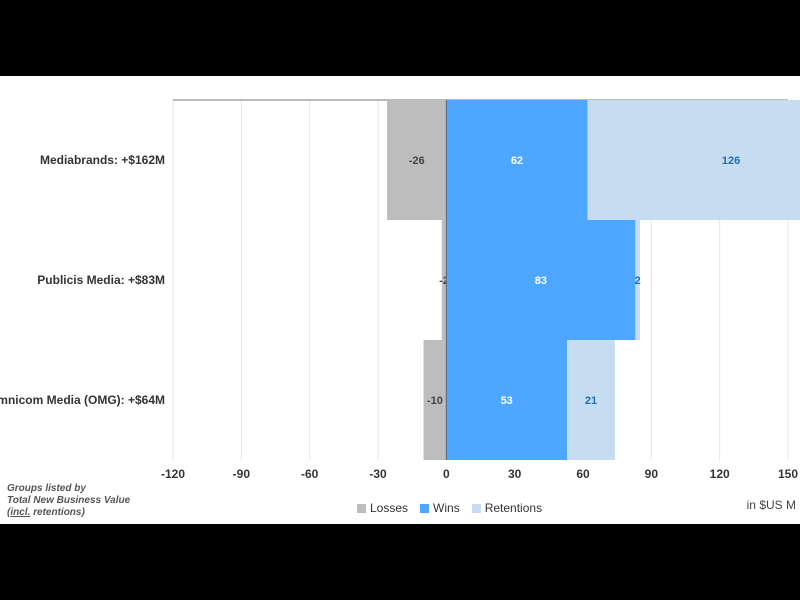 This screenshot has width=800, height=600. I want to click on category-label-2: Omnicom Media (OMG): +$64M, so click(82, 400).